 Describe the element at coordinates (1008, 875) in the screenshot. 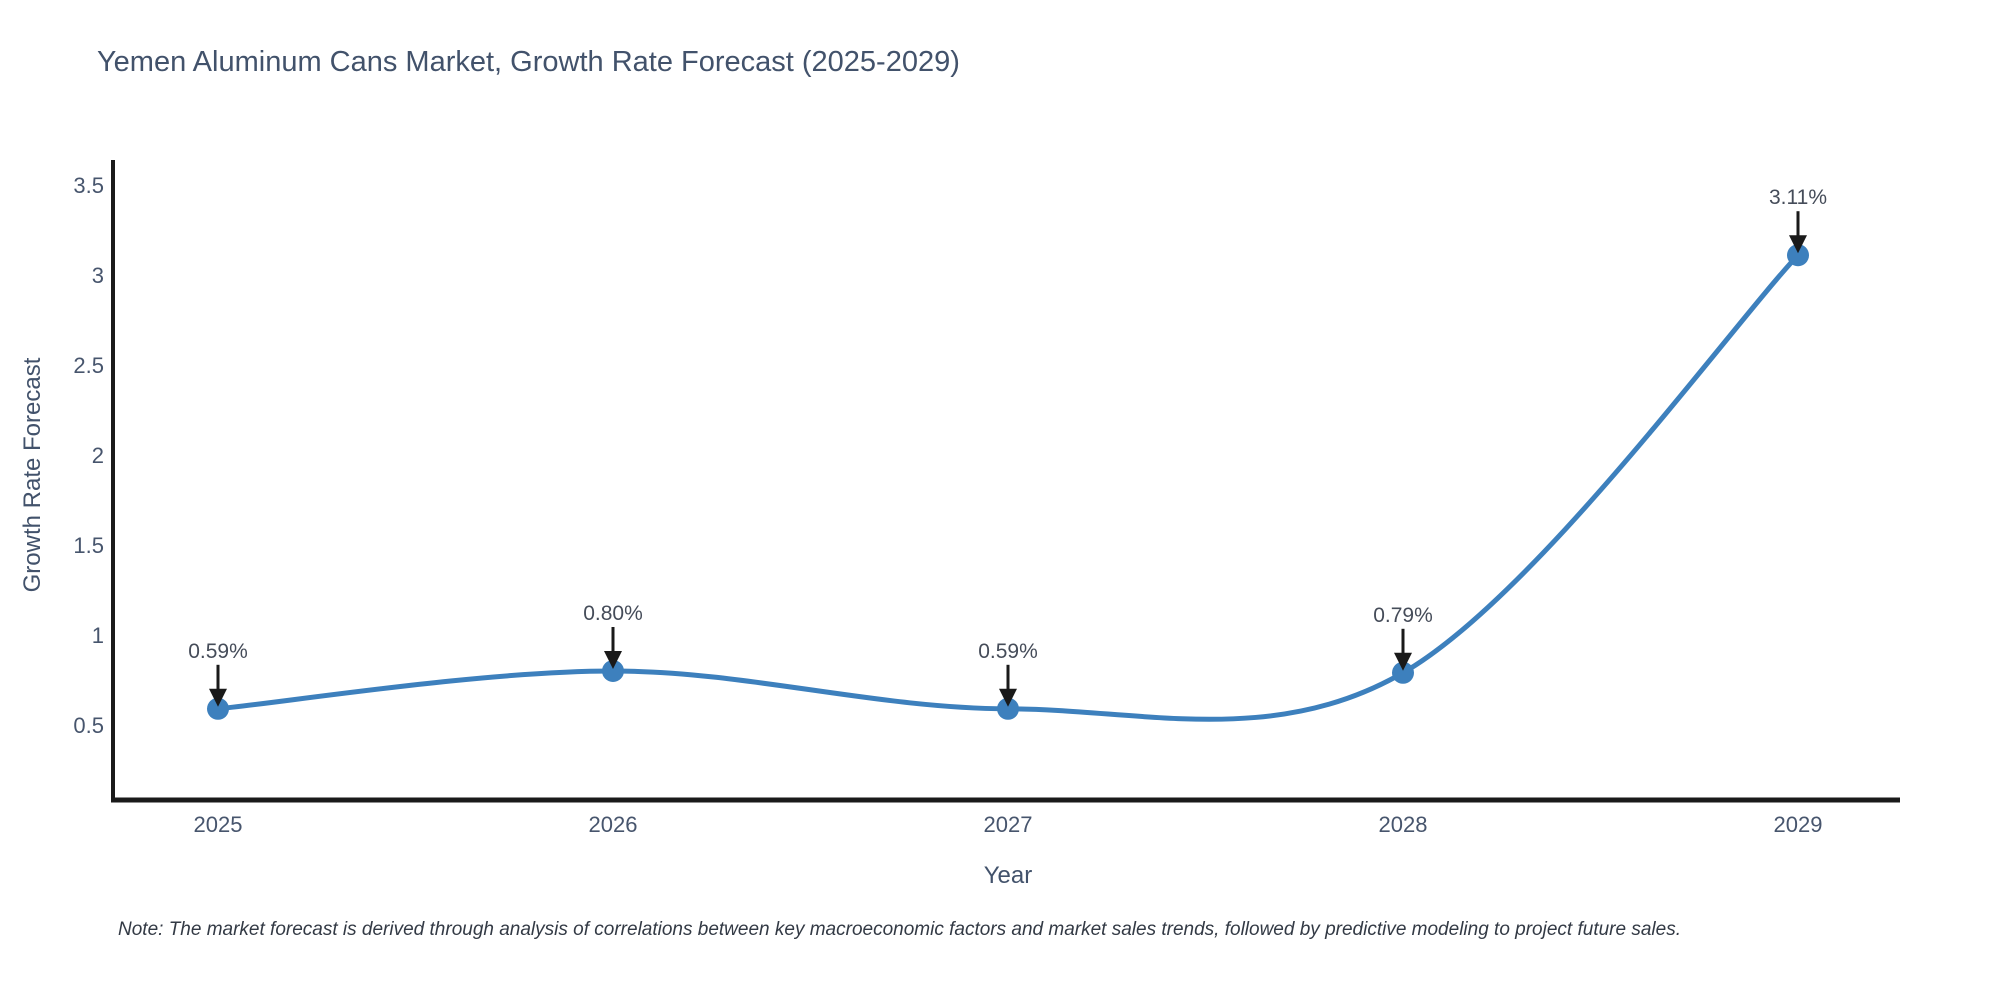

I see `x-axis-title: Year` at that location.